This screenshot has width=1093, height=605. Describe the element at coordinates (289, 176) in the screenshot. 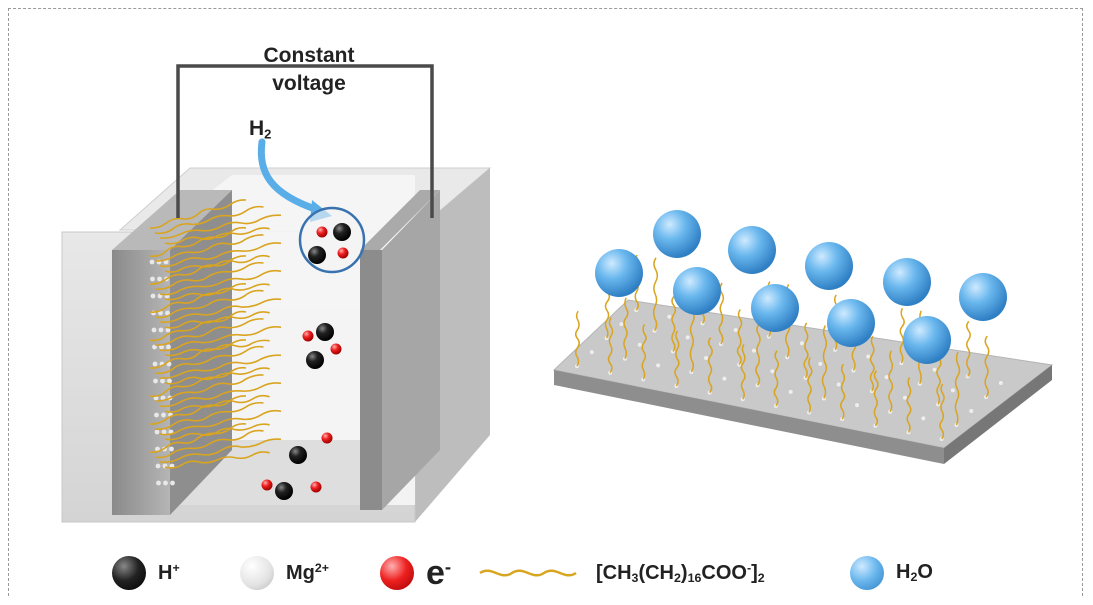

I see `h2-arrow` at that location.